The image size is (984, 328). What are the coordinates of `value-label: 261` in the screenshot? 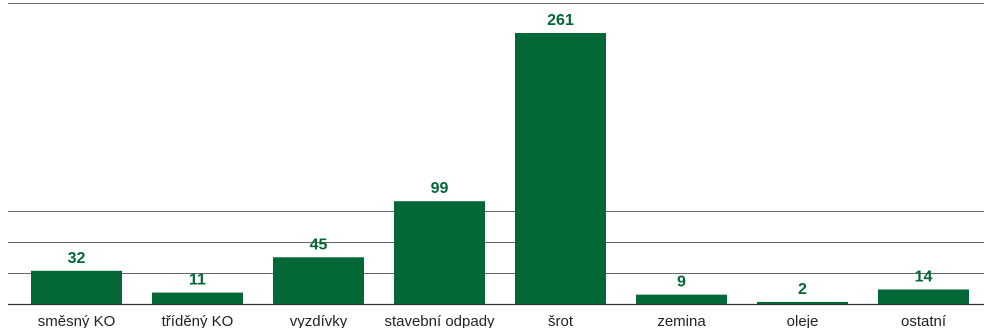 It's located at (560, 20).